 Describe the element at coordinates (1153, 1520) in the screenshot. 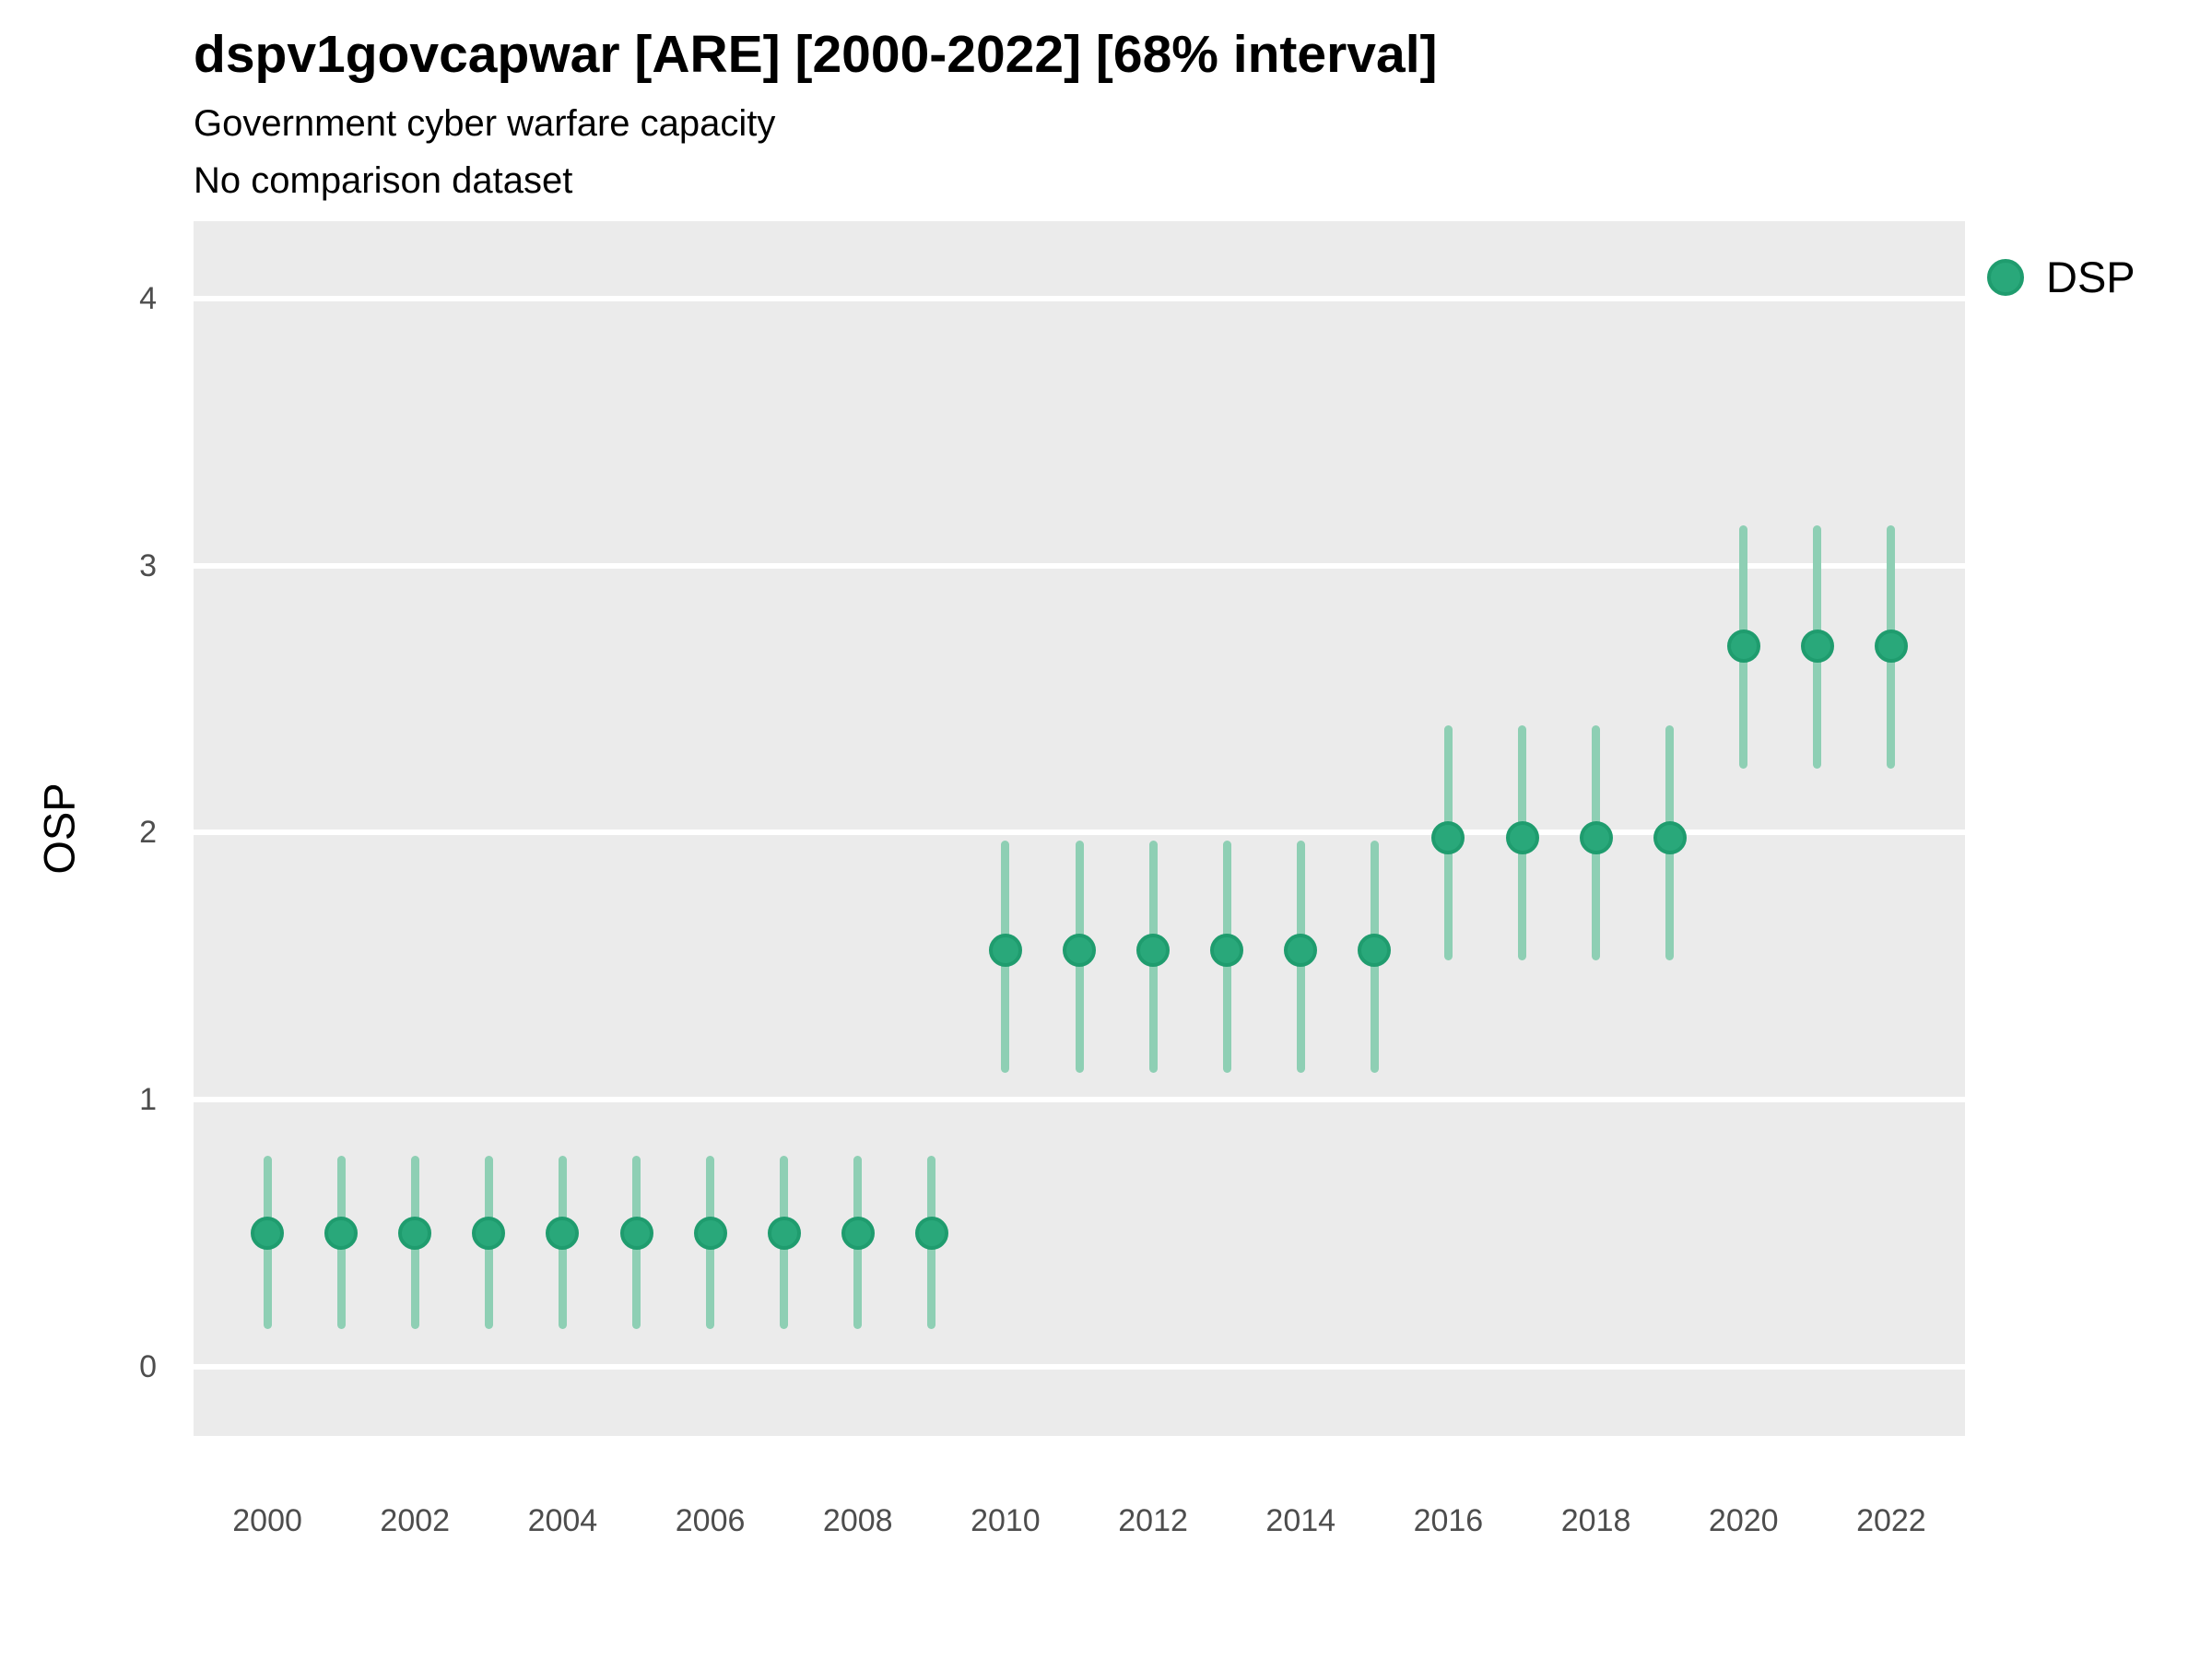

I see `x-tick-label: 2012` at that location.